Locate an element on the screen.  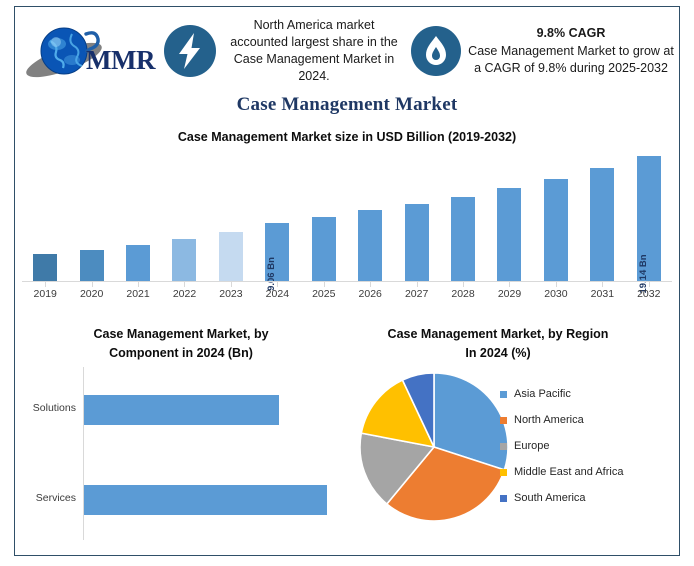
lightning-bolt-icon is located at coordinates (190, 51).